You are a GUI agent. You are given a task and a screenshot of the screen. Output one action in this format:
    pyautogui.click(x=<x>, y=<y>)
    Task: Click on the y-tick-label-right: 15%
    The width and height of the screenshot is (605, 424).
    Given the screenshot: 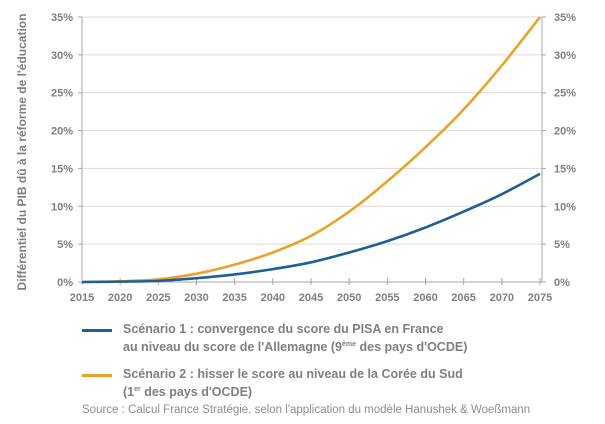 What is the action you would take?
    pyautogui.click(x=565, y=169)
    